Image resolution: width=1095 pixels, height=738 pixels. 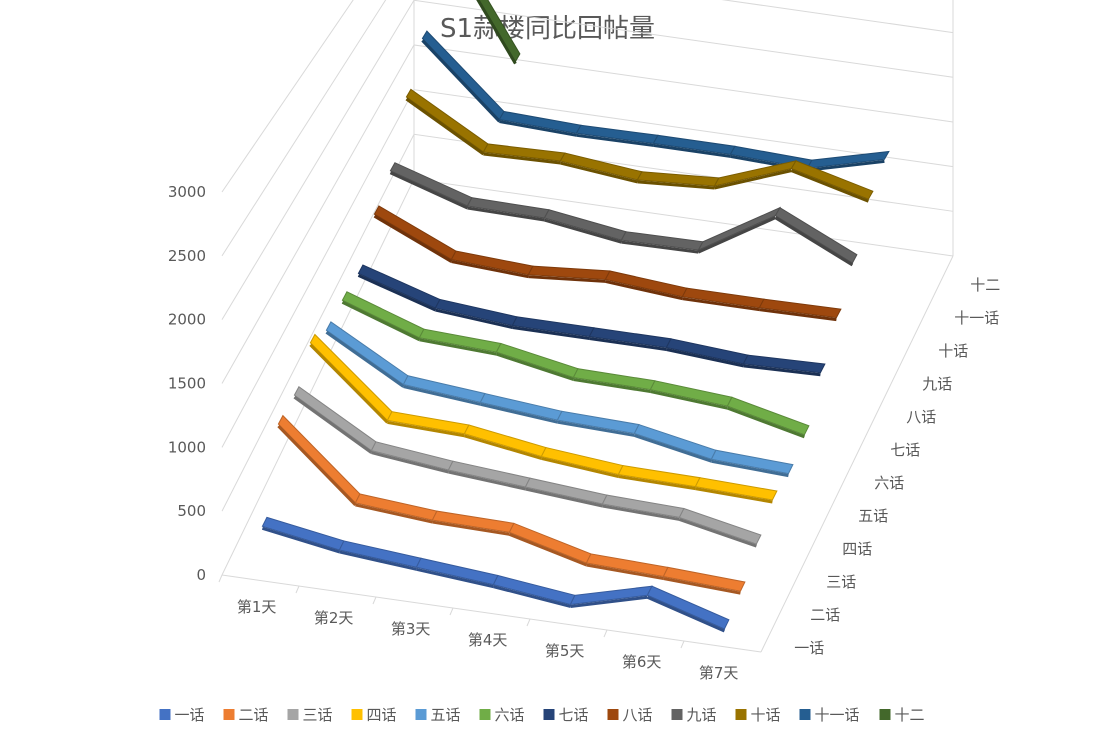 What do you see at coordinates (976, 318) in the screenshot?
I see `depth-tick-label: 十一话` at bounding box center [976, 318].